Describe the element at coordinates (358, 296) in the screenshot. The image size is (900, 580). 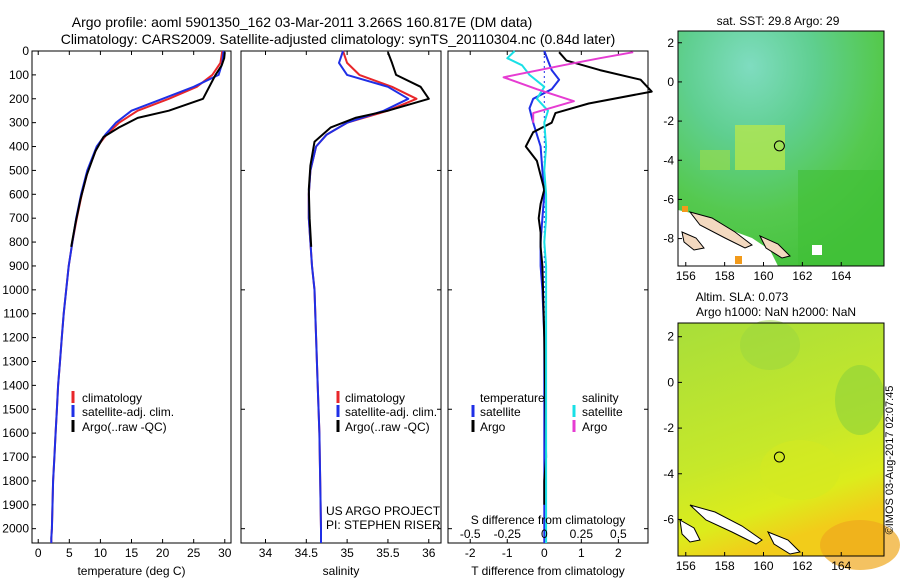
I see `series-line-satellite-adj-clim` at that location.